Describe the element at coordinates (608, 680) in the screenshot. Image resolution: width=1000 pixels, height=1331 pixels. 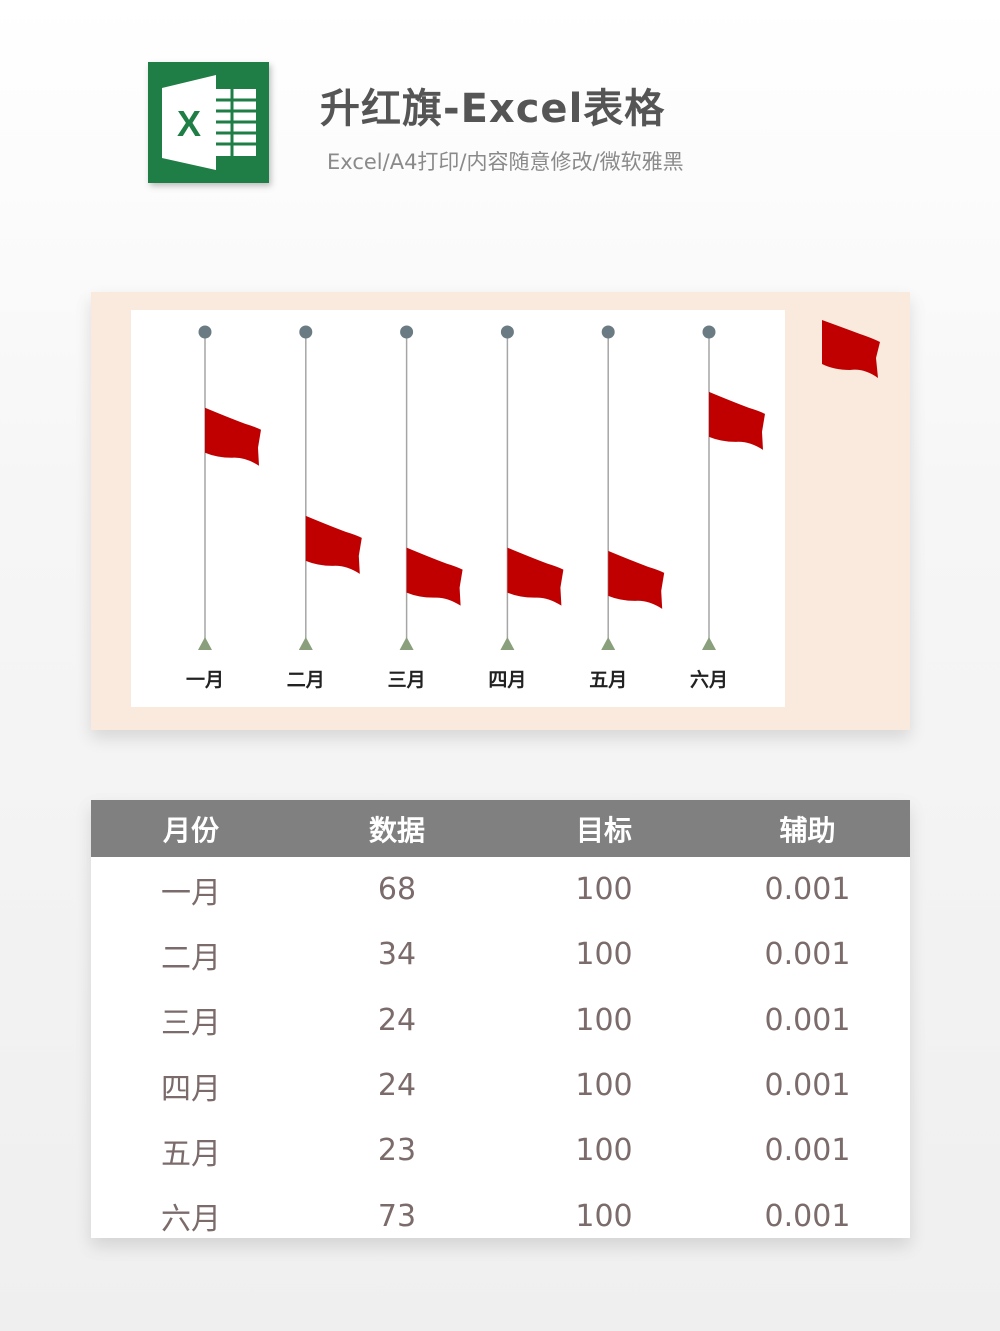
I see `x-tick-label: 五月` at that location.